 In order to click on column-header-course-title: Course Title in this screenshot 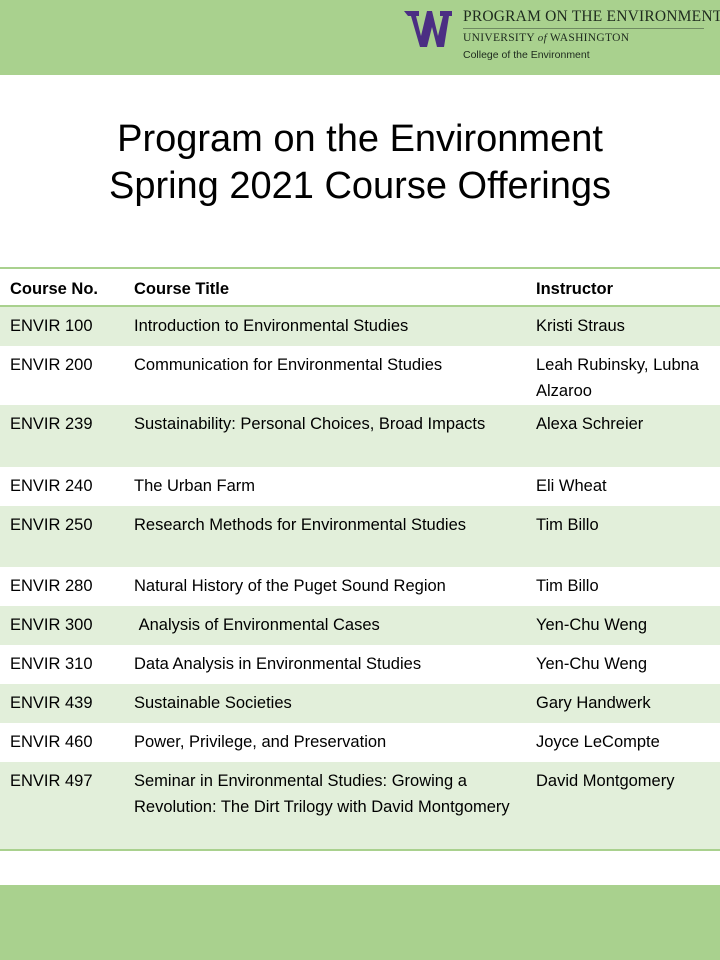, I will do `click(182, 289)`.